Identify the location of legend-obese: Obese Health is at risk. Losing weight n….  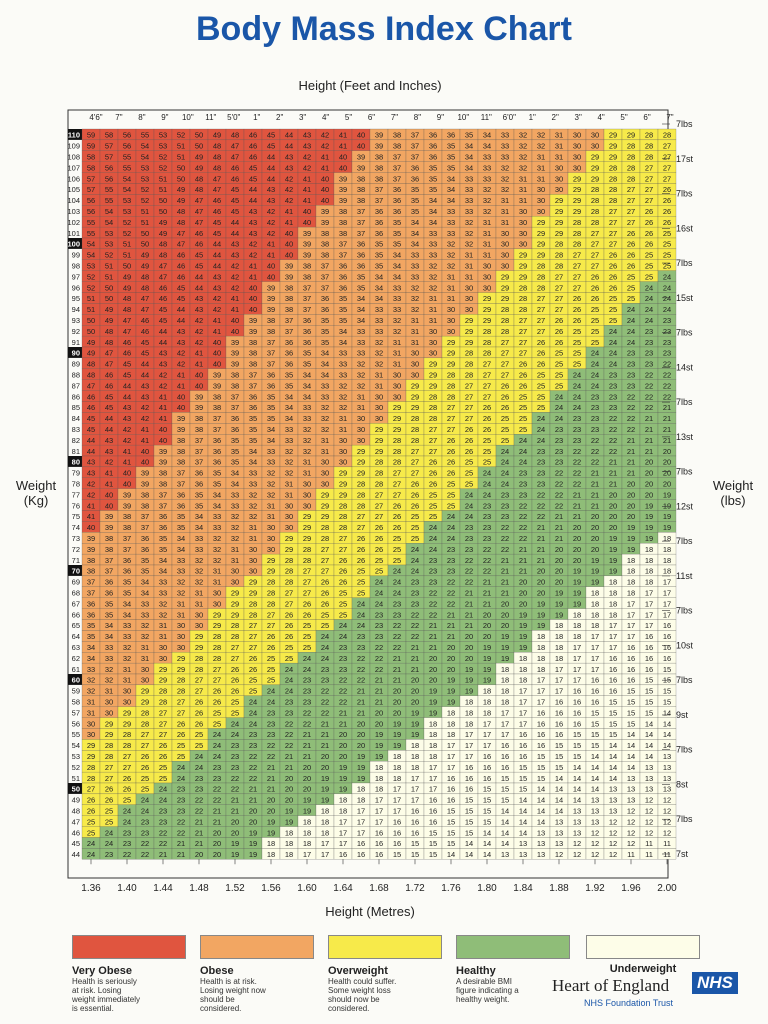
(257, 974).